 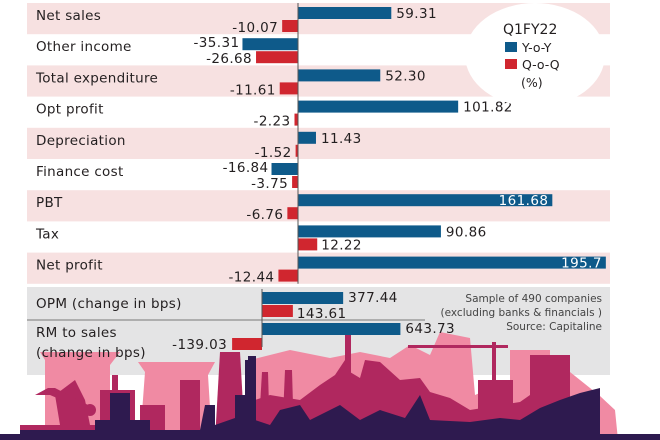 I want to click on value-label-qoq: -11.61, so click(x=253, y=90).